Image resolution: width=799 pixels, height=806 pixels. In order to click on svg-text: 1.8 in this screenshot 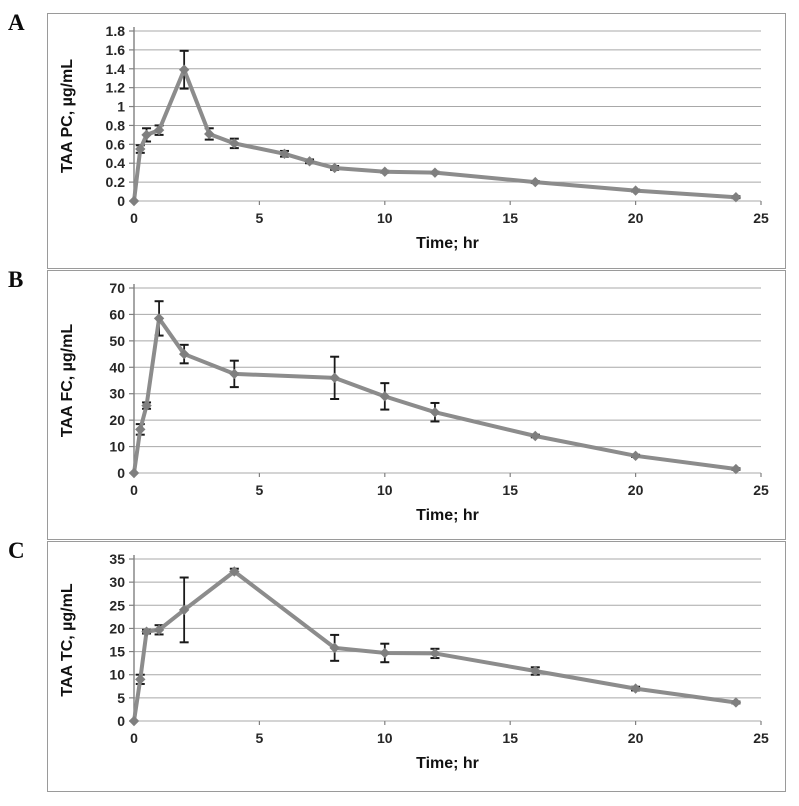, I will do `click(116, 31)`.